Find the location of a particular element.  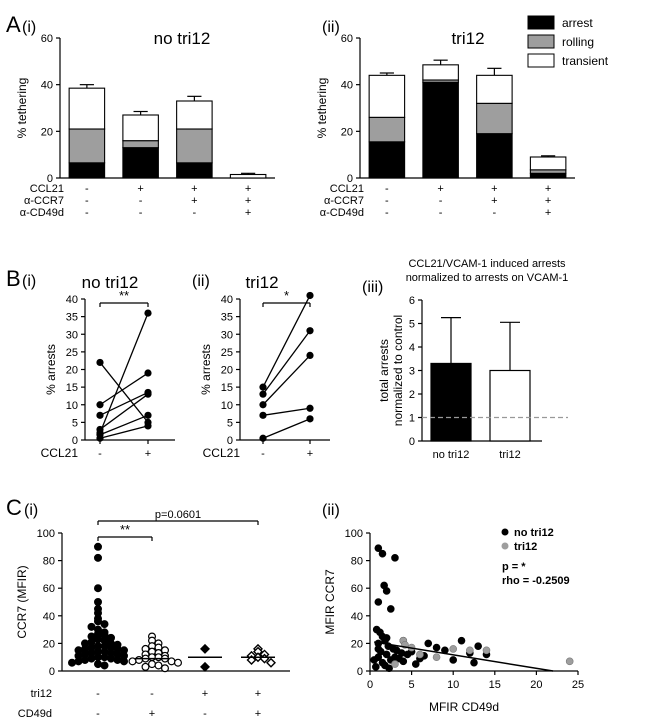

panel-label-a: A is located at coordinates (13, 24).